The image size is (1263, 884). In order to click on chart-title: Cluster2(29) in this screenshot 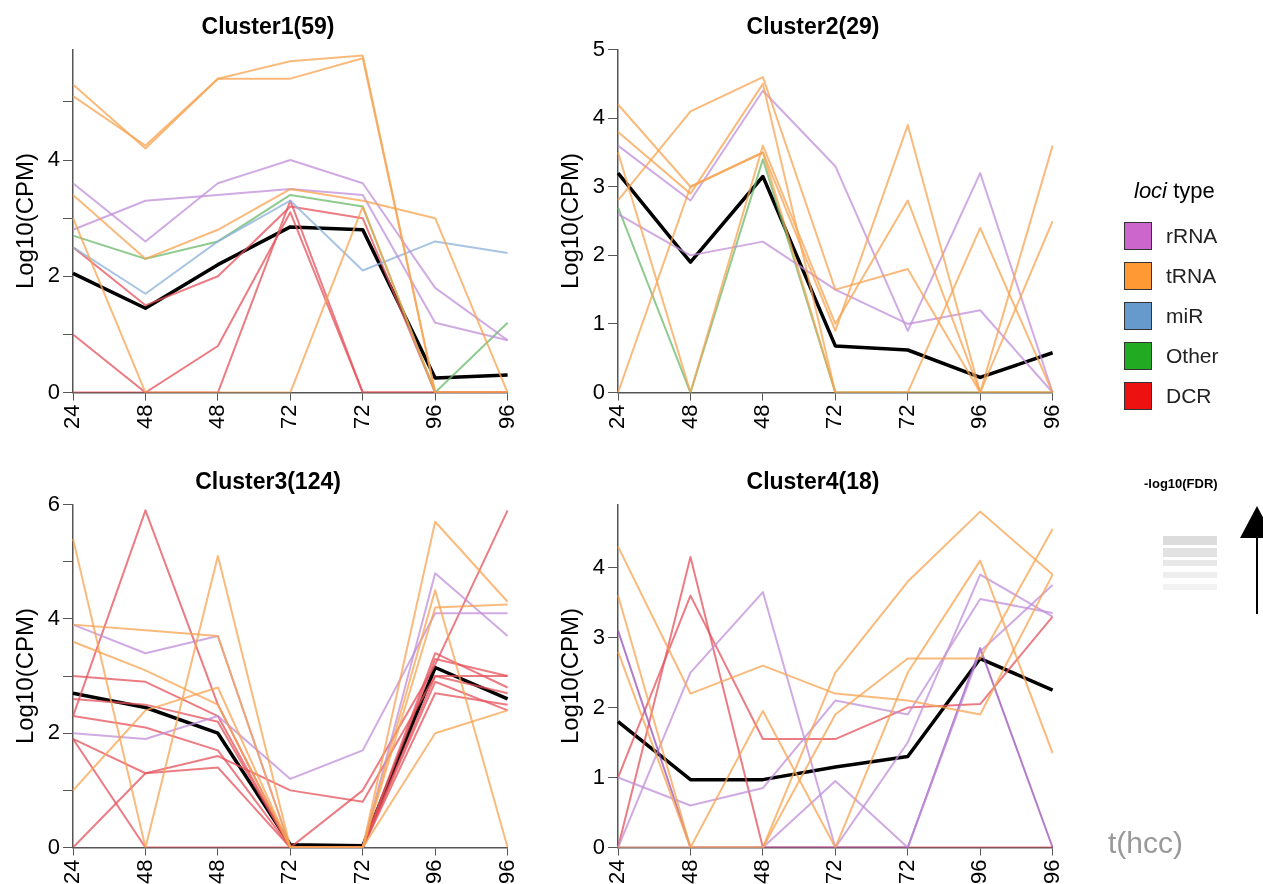, I will do `click(813, 26)`.